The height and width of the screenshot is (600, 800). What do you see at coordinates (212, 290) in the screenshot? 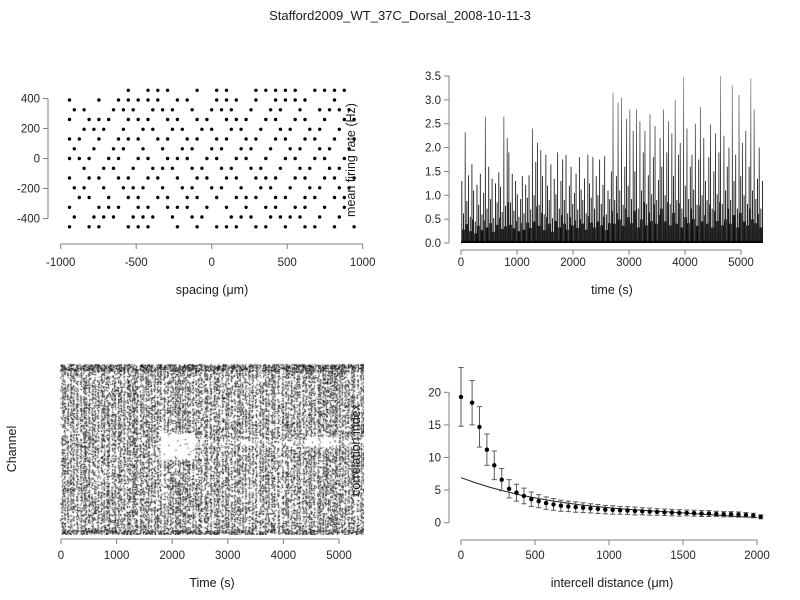
I see `xlabel-spacing: spacing (μm)` at bounding box center [212, 290].